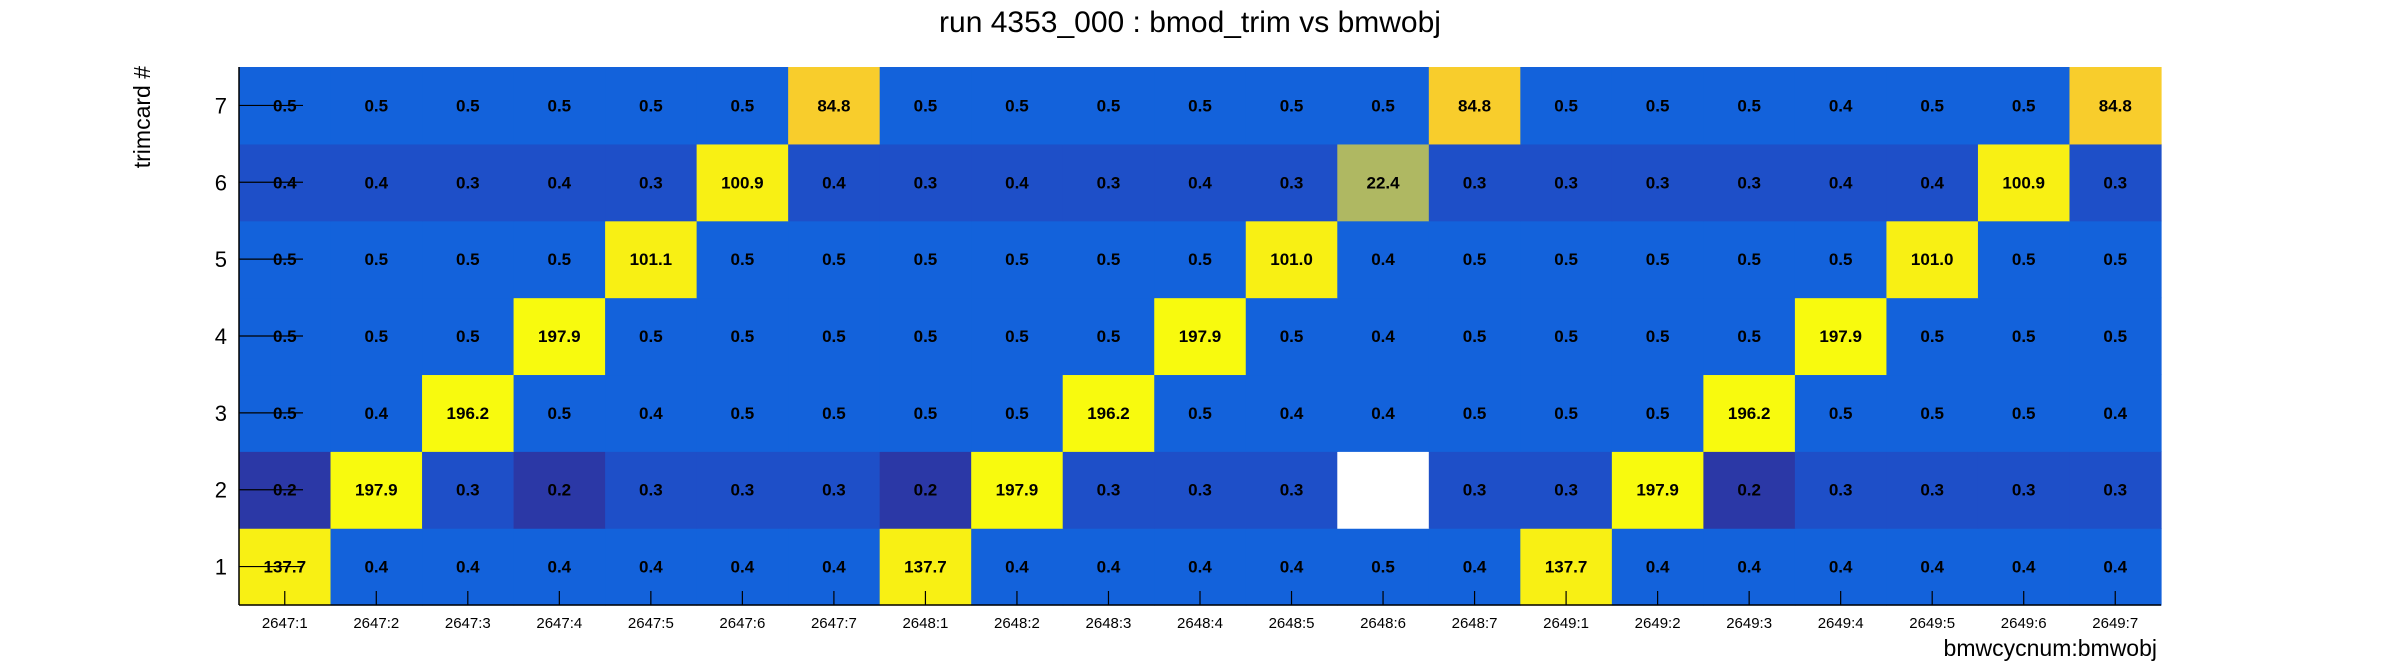 The width and height of the screenshot is (2396, 672). I want to click on x-tick-label: 2648:2, so click(1017, 623).